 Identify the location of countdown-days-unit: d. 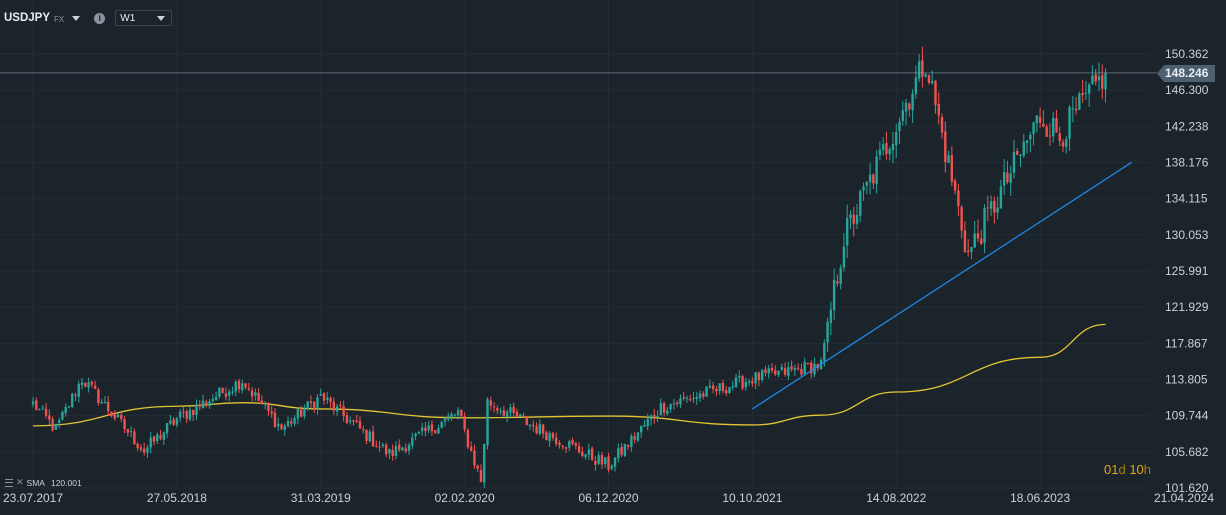
(1122, 469).